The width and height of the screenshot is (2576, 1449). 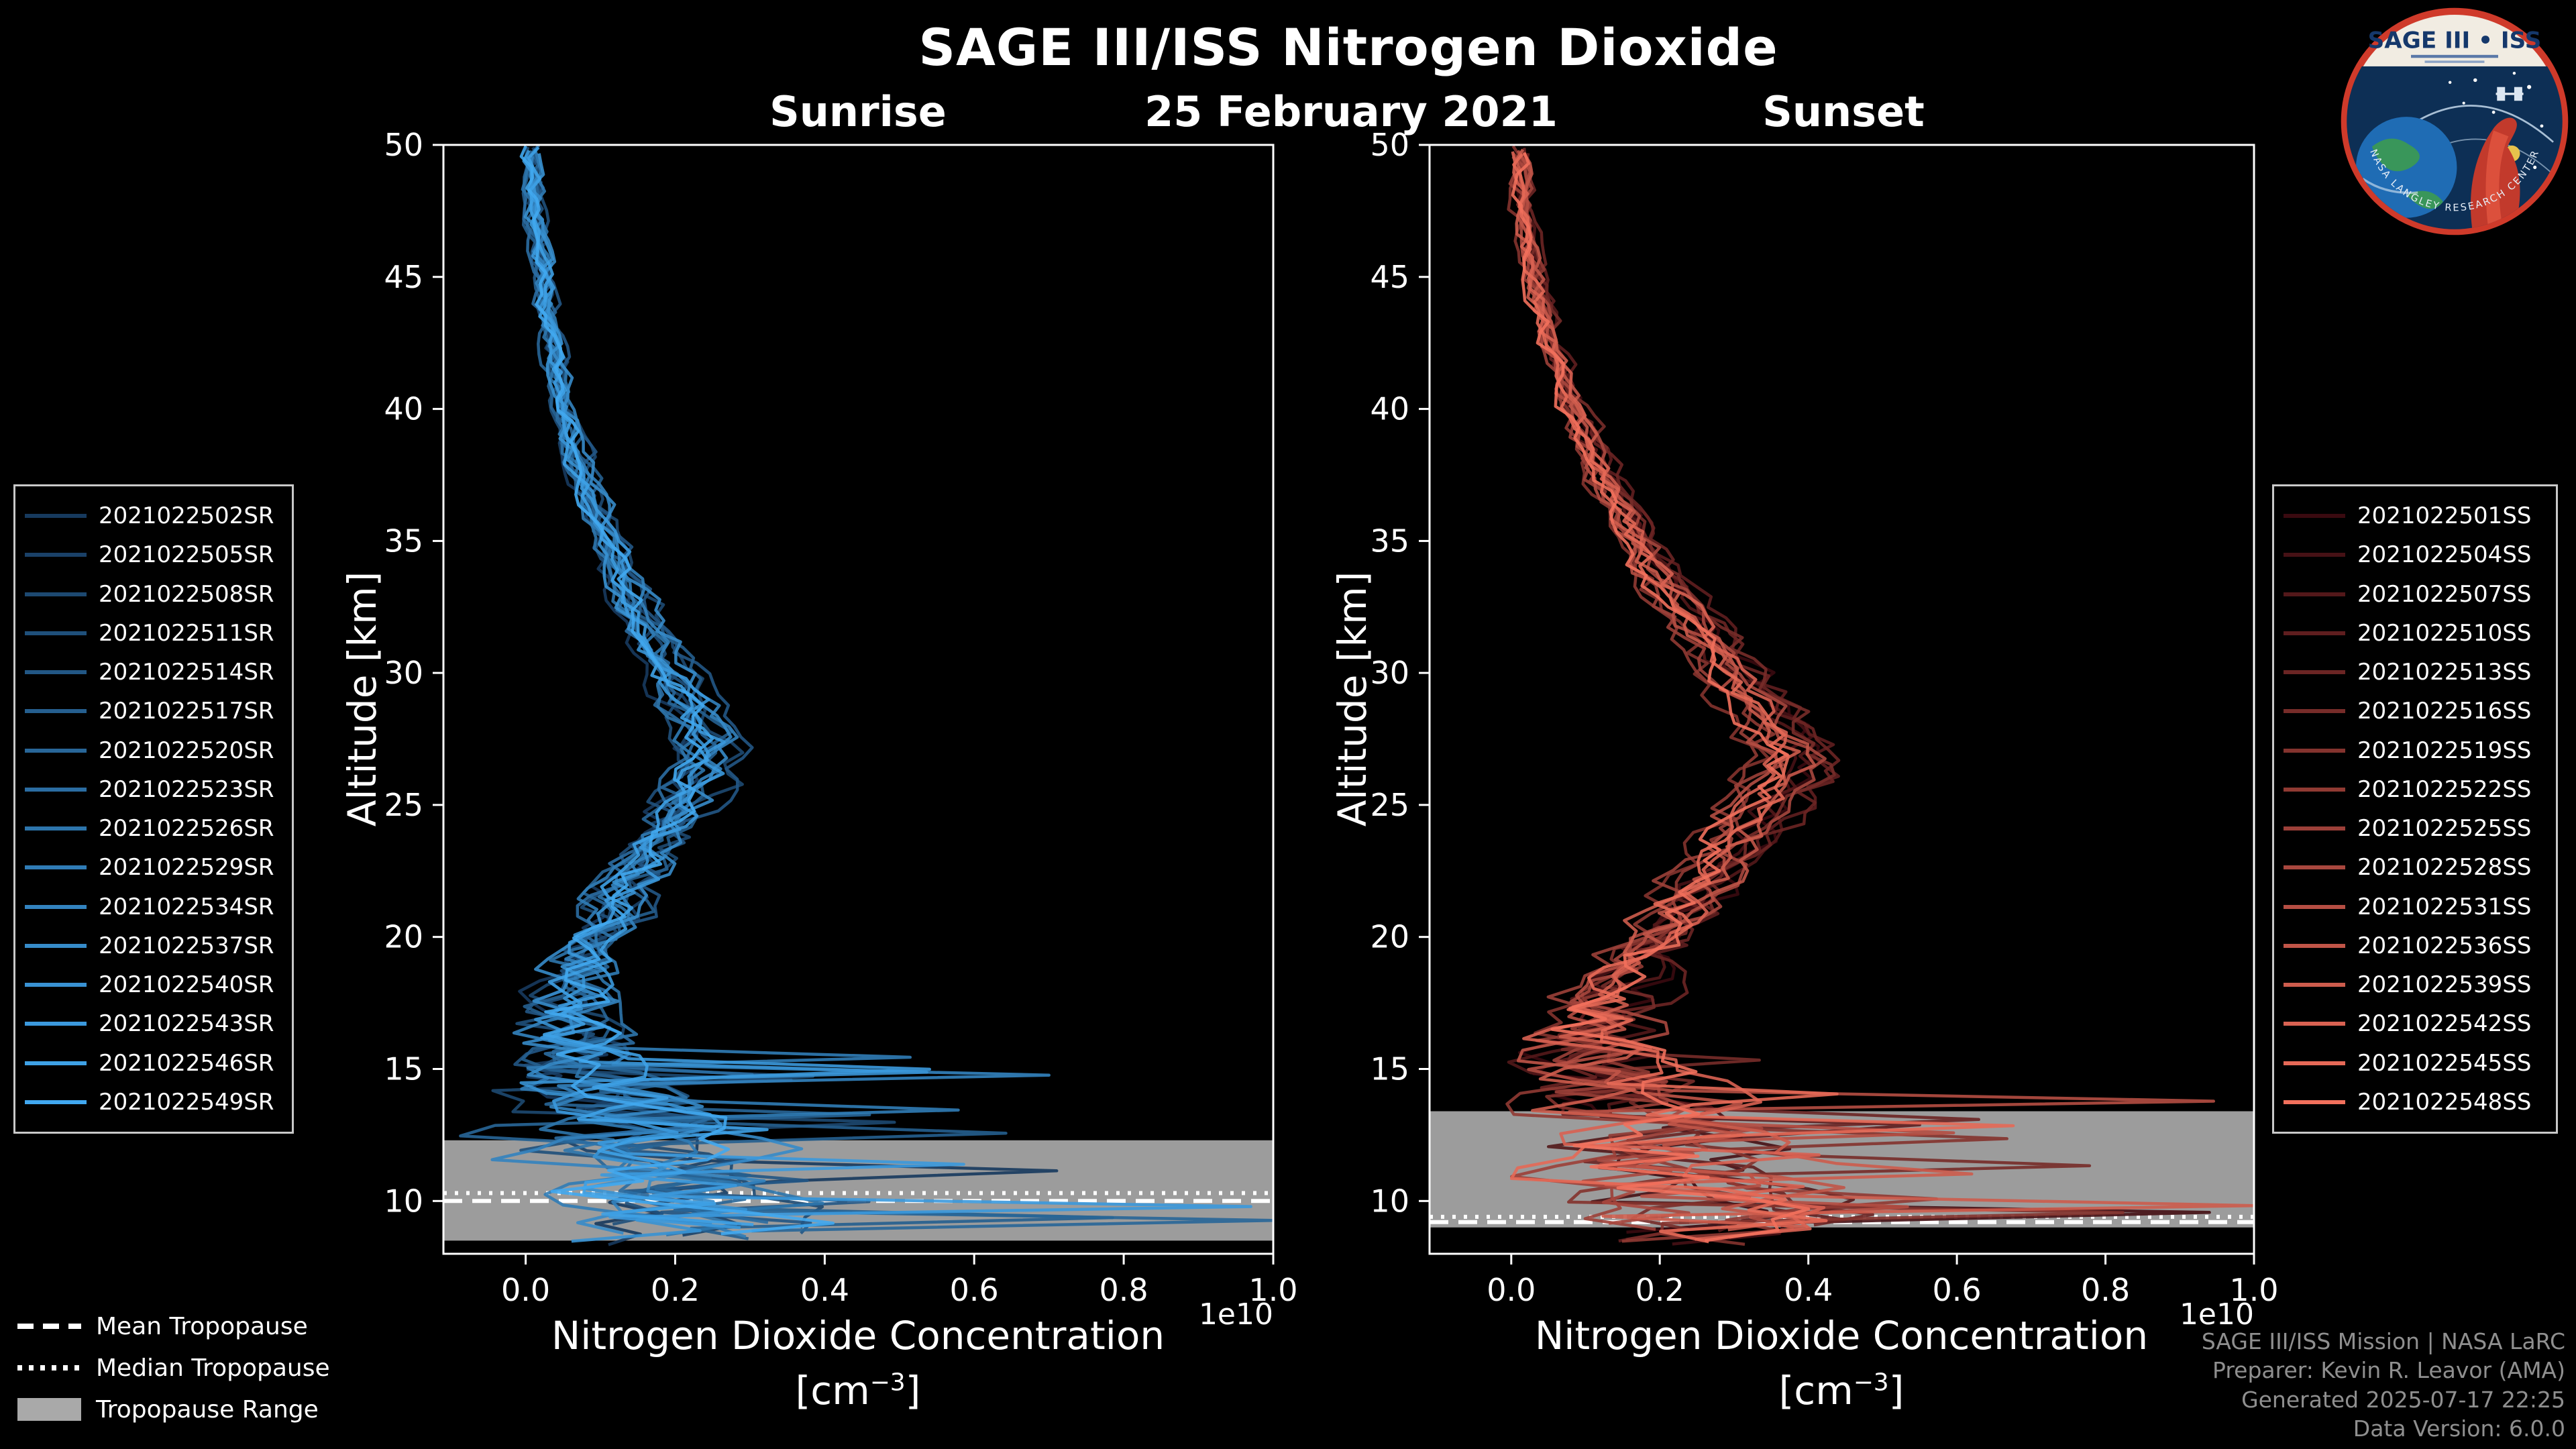 I want to click on legend-item: 2021022537SR, so click(x=153, y=946).